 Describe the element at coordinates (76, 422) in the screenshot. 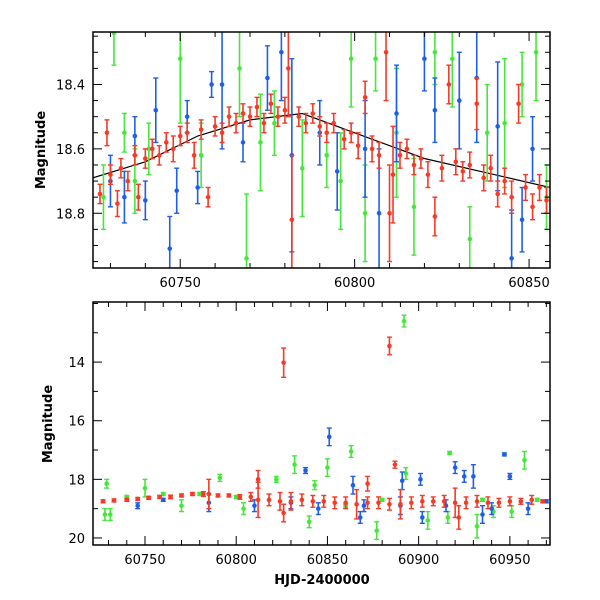

I see `y-tick-label: 16` at that location.